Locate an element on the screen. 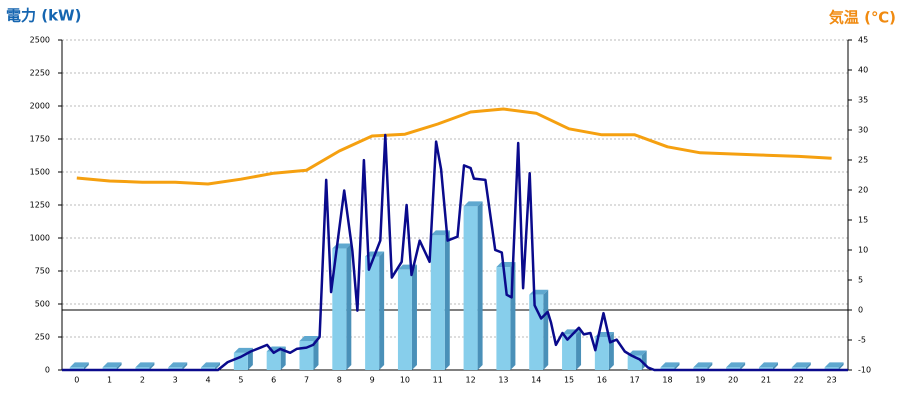  y2-tick-label: -10 is located at coordinates (864, 370).